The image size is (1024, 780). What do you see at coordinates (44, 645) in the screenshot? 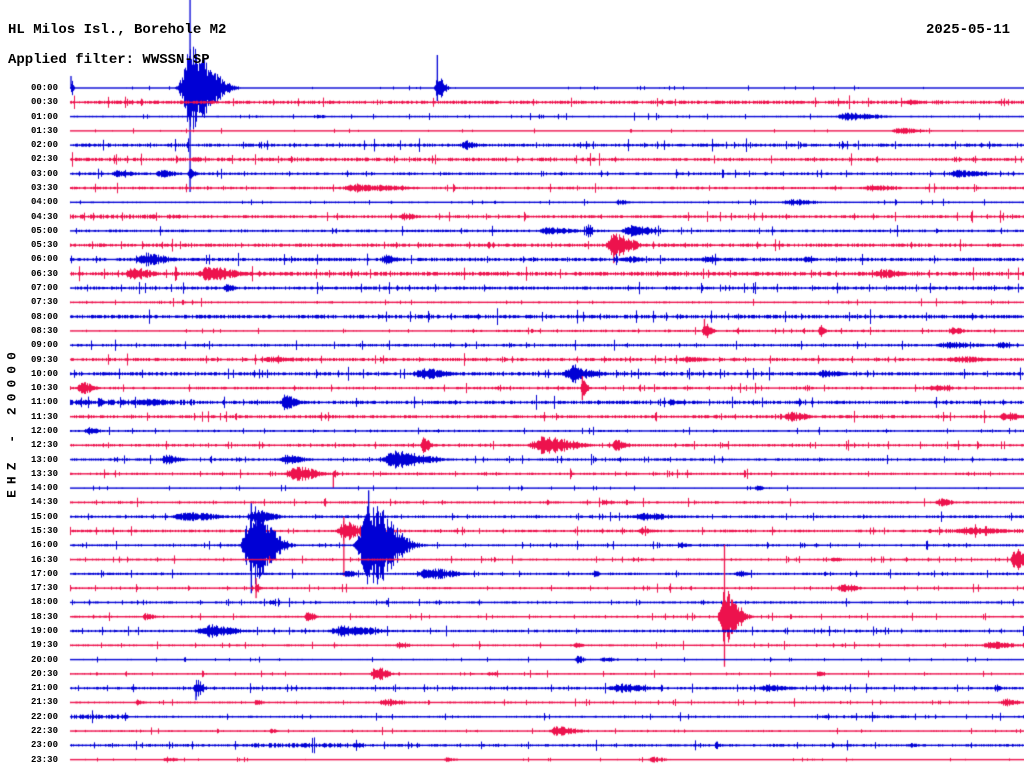
I see `time-label-1930: 19:30` at bounding box center [44, 645].